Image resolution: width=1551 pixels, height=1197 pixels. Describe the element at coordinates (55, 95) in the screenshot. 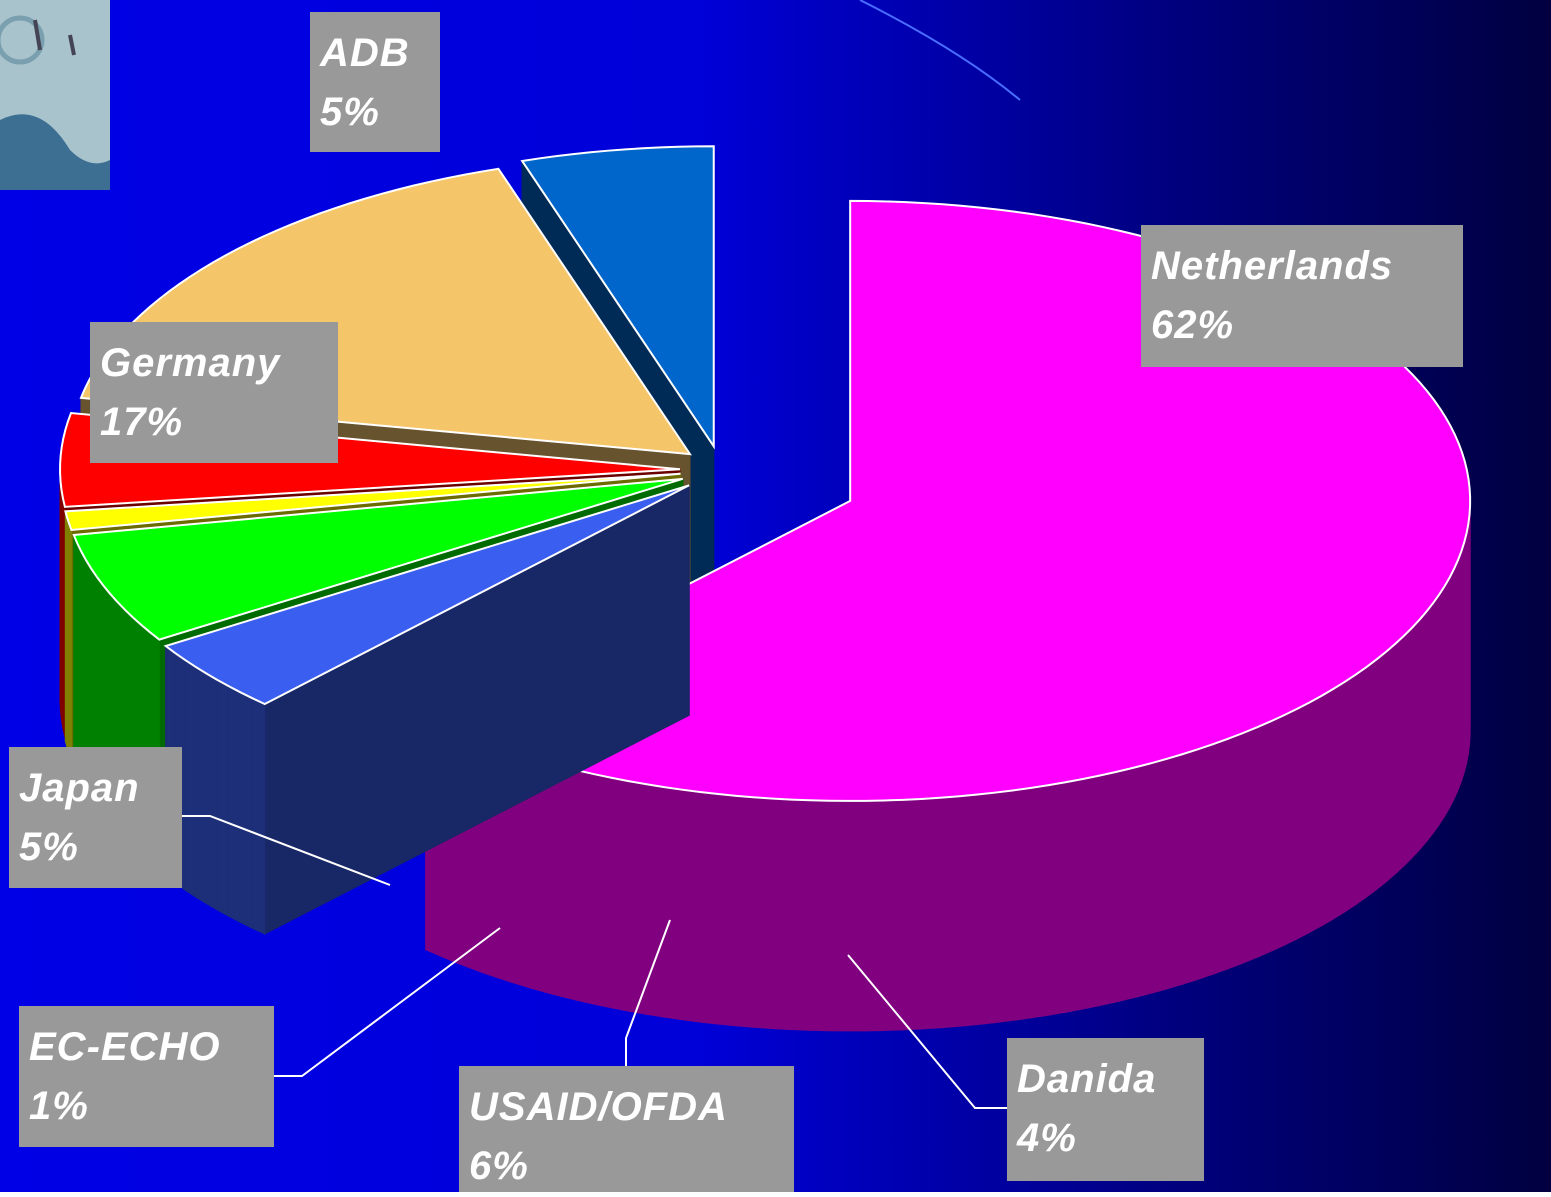

I see `thumbnail-image` at that location.